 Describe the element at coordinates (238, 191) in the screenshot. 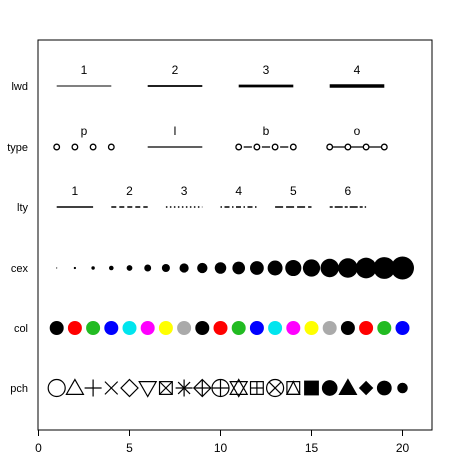

I see `lty-label-4: 4` at that location.